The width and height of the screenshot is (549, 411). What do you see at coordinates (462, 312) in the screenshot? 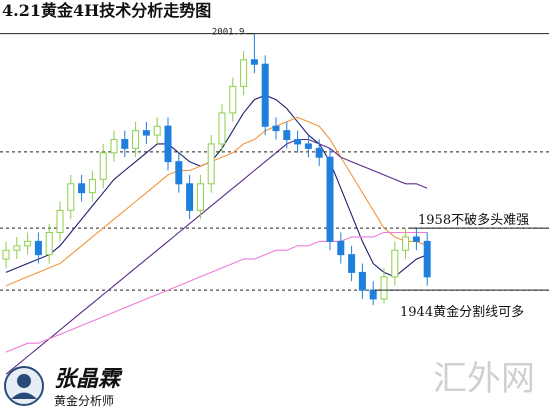
I see `annotation-label: 1944黄金分割线可多` at bounding box center [462, 312].